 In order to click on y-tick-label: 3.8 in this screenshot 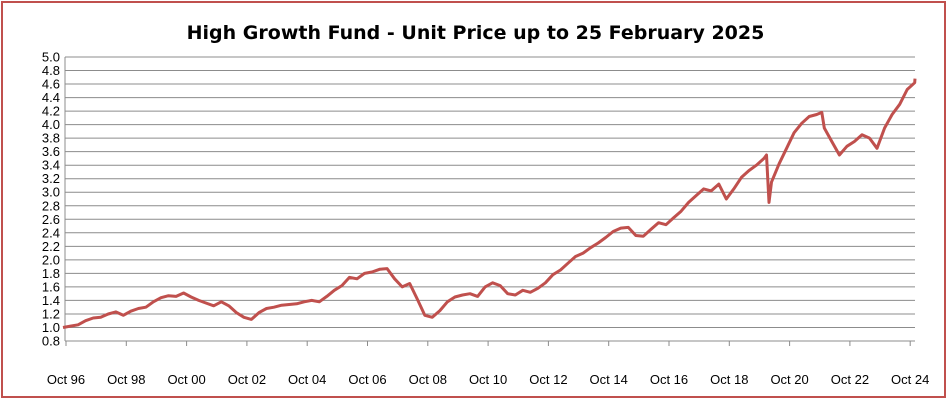, I will do `click(51, 138)`.